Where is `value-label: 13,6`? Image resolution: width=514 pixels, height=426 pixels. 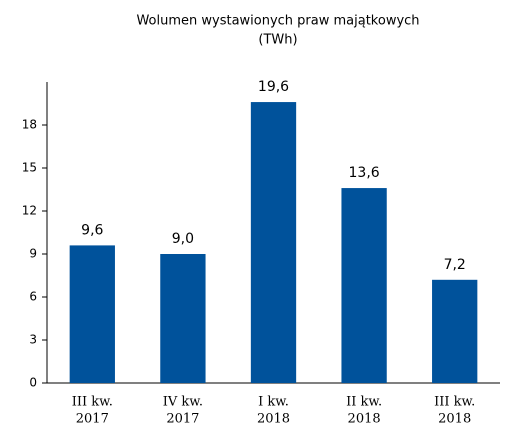
value-label: 13,6 is located at coordinates (364, 173).